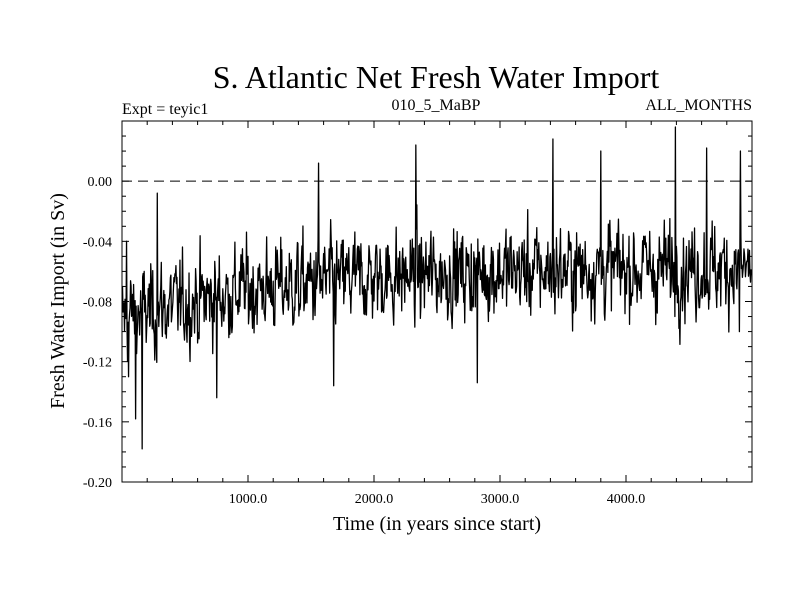 This screenshot has height=600, width=800. Describe the element at coordinates (97, 483) in the screenshot. I see `y-tick-label: -0.20` at that location.